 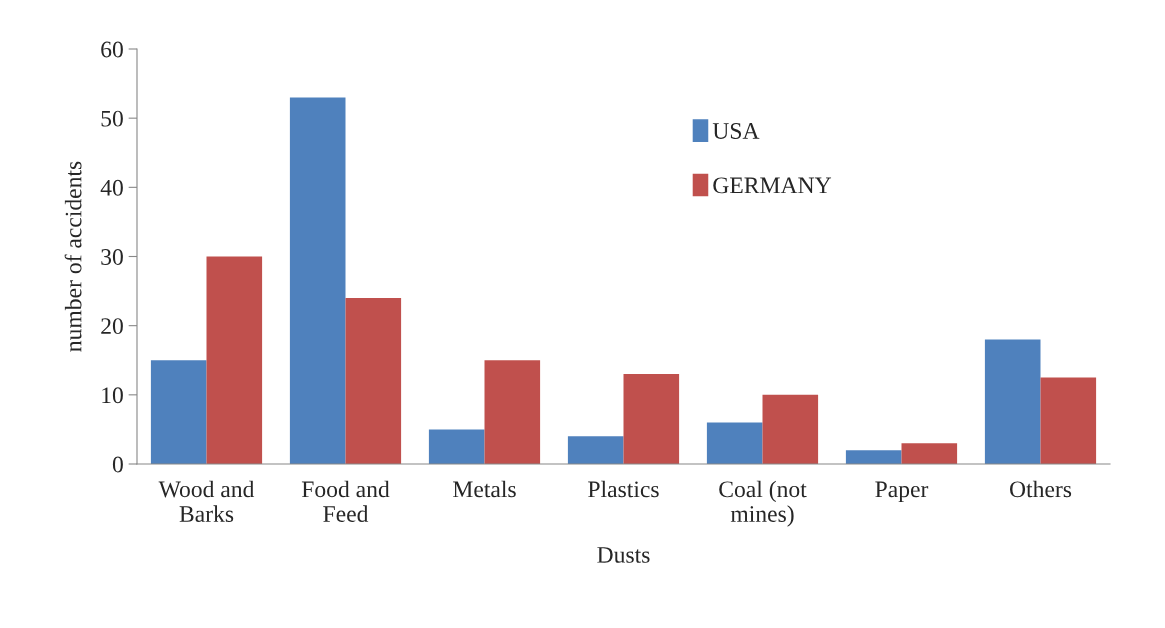 I want to click on legend-label: GERMANY, so click(x=772, y=185).